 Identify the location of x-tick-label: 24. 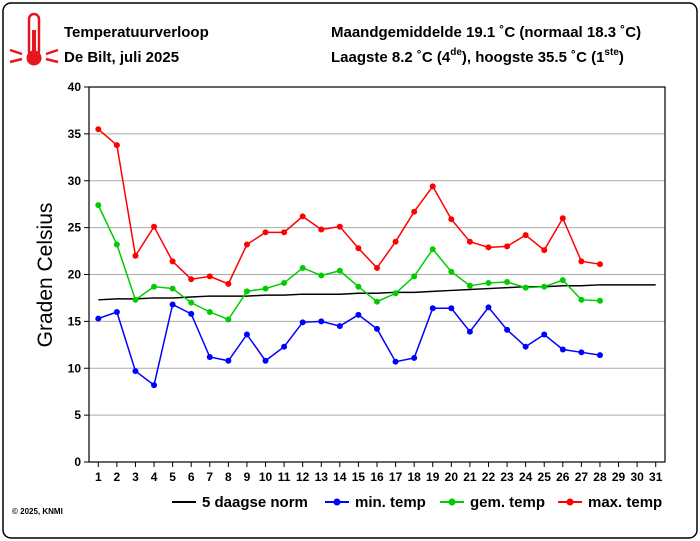
(526, 477).